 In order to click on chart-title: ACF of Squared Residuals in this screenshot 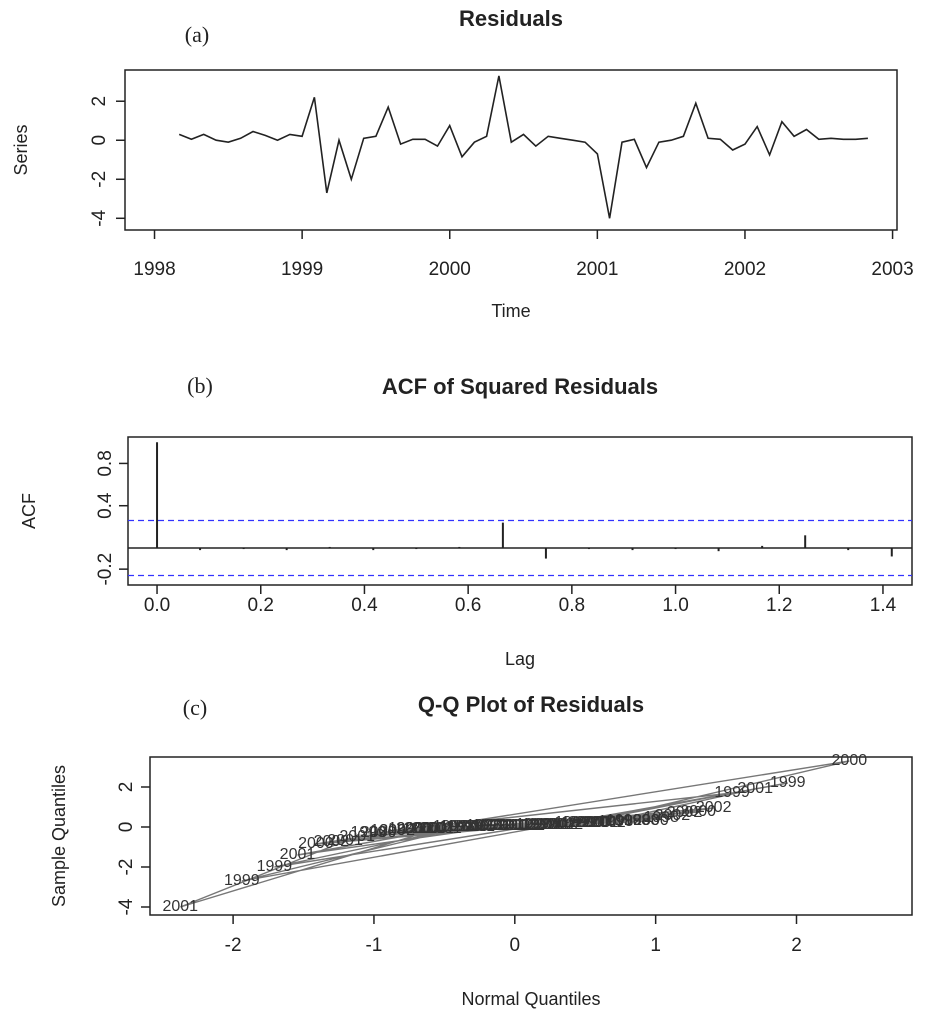, I will do `click(520, 386)`.